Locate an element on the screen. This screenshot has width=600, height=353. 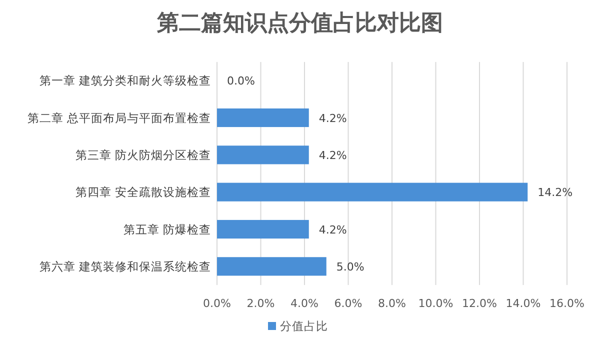
y-tick-label: 第二章 总平面布局与平面布置检查 is located at coordinates (119, 117).